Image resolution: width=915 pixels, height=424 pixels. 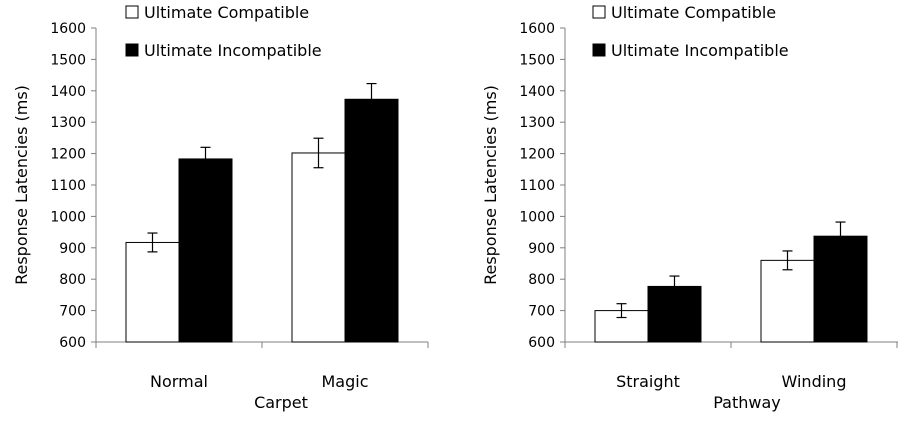 What do you see at coordinates (179, 381) in the screenshot?
I see `x-tick-label: Normal` at bounding box center [179, 381].